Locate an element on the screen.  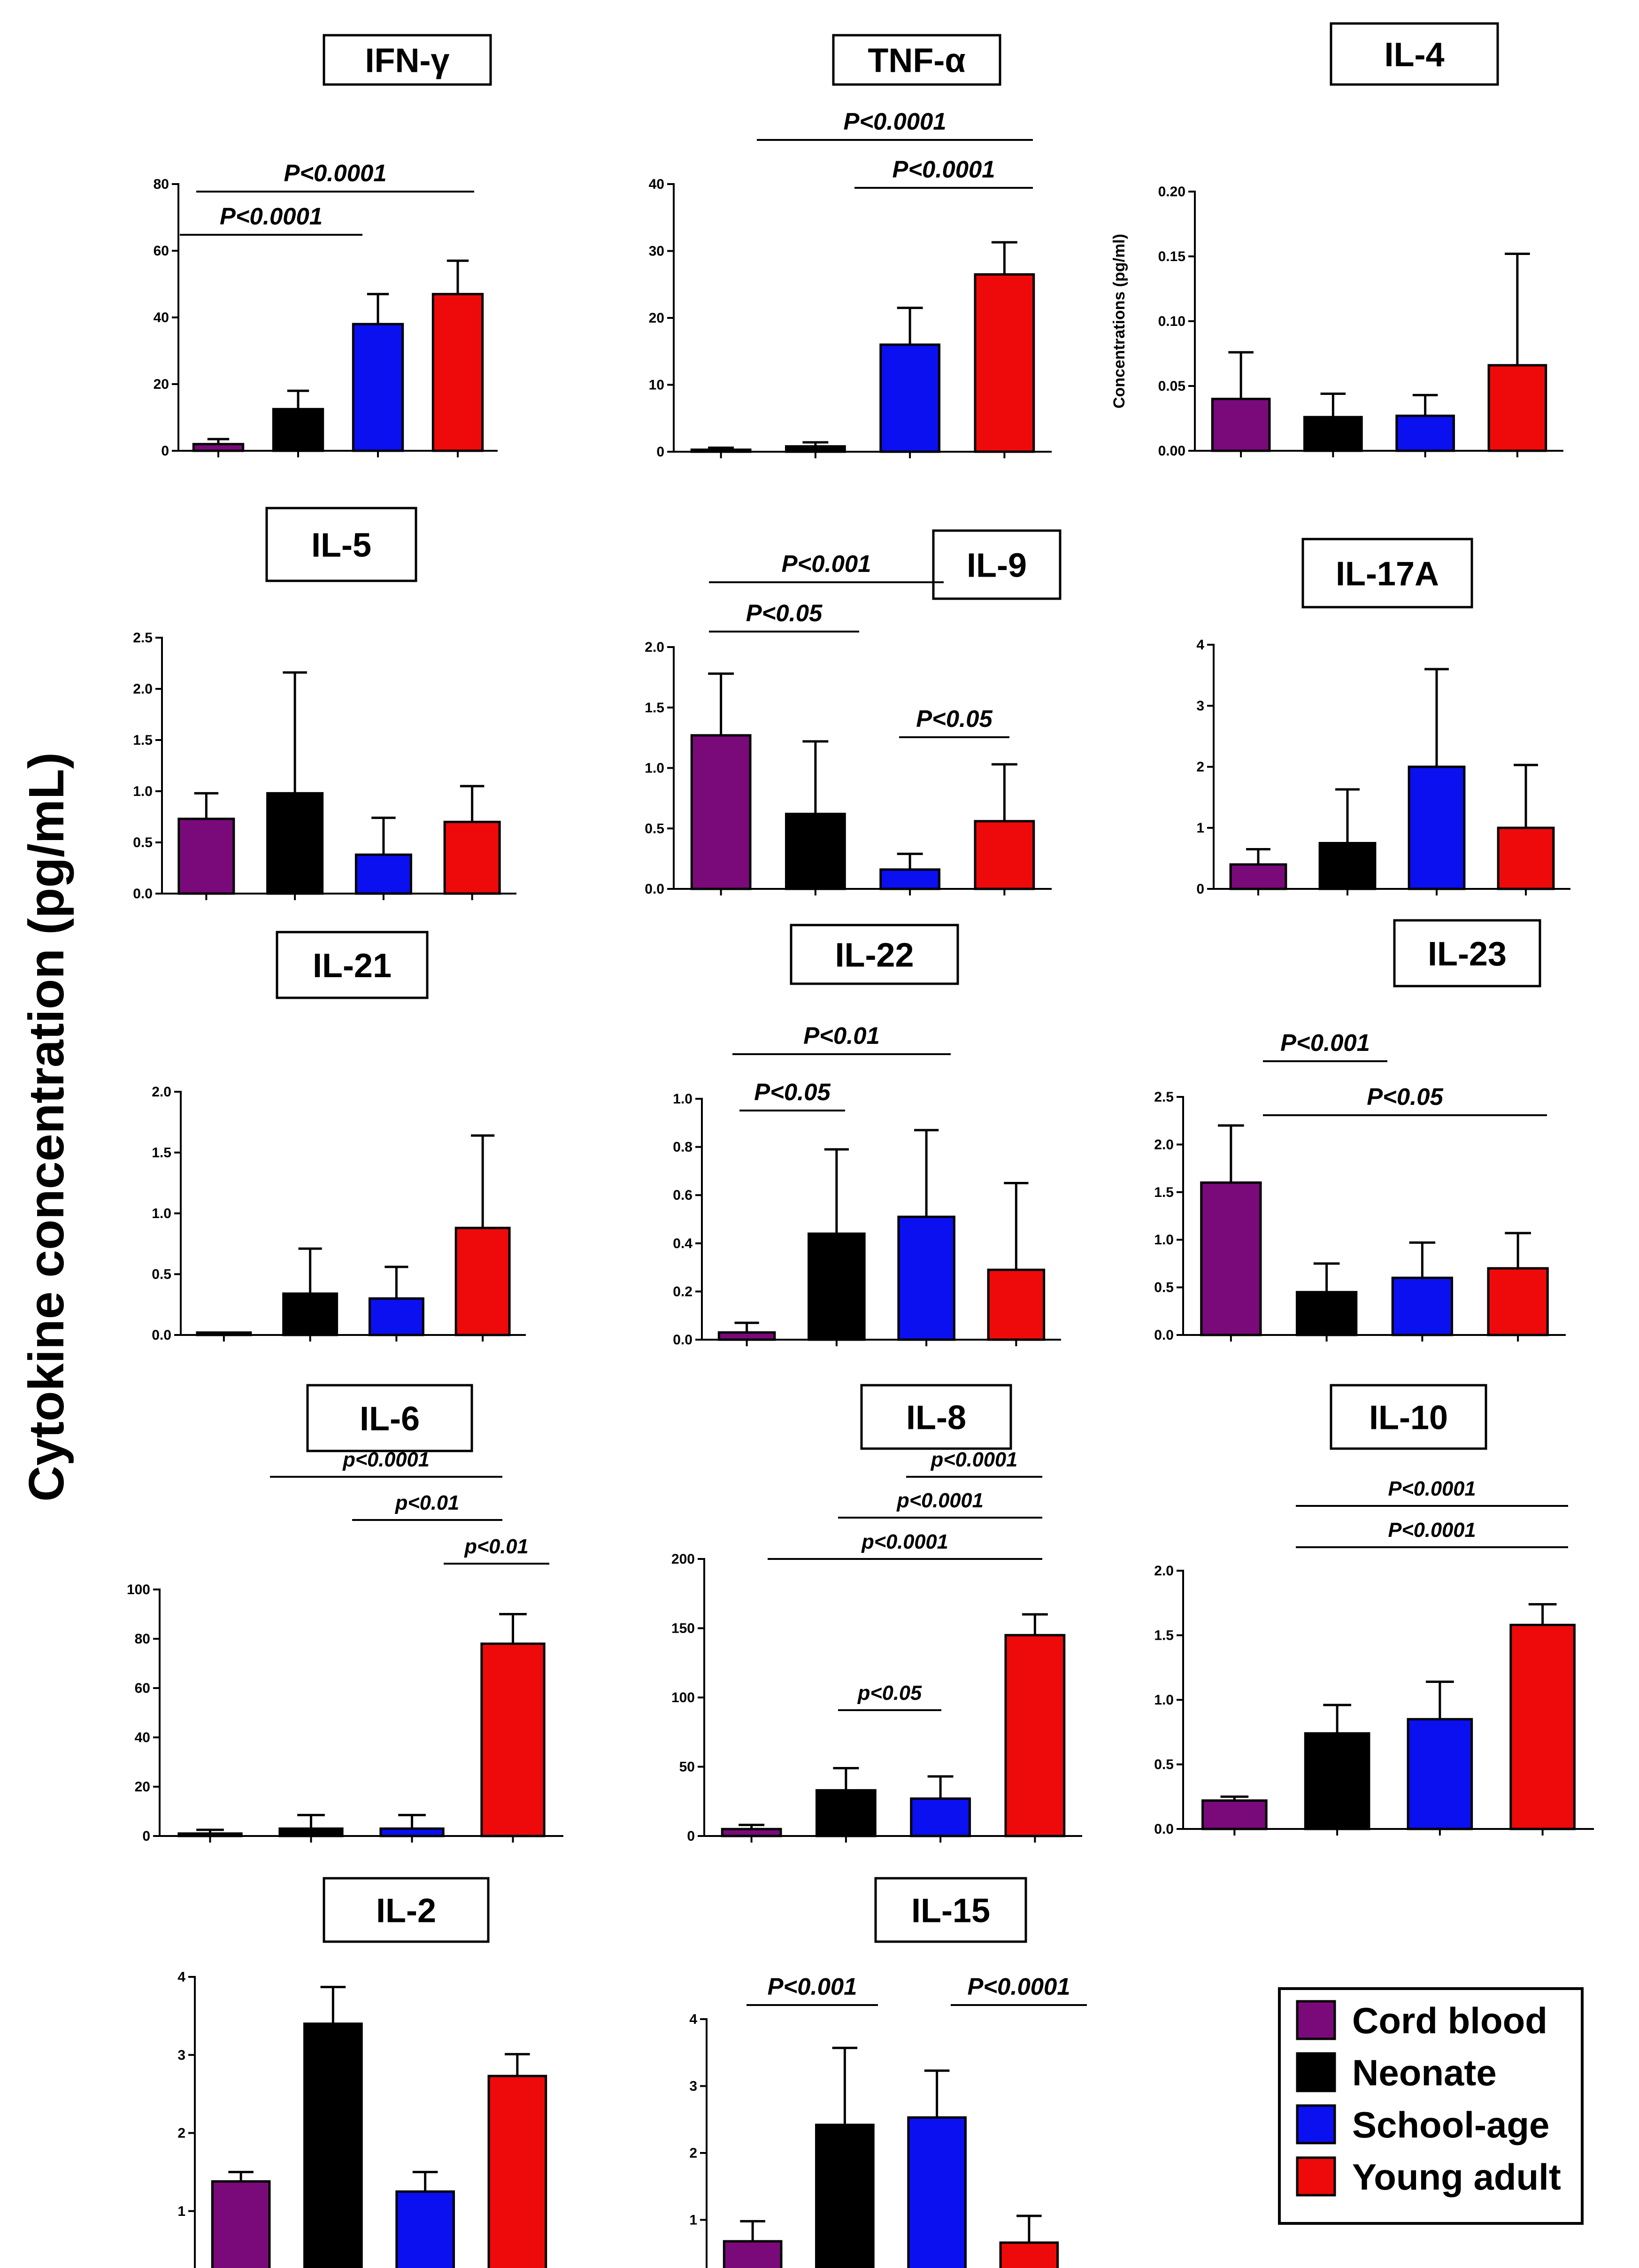
y-tick-label: 0 is located at coordinates (691, 1836).